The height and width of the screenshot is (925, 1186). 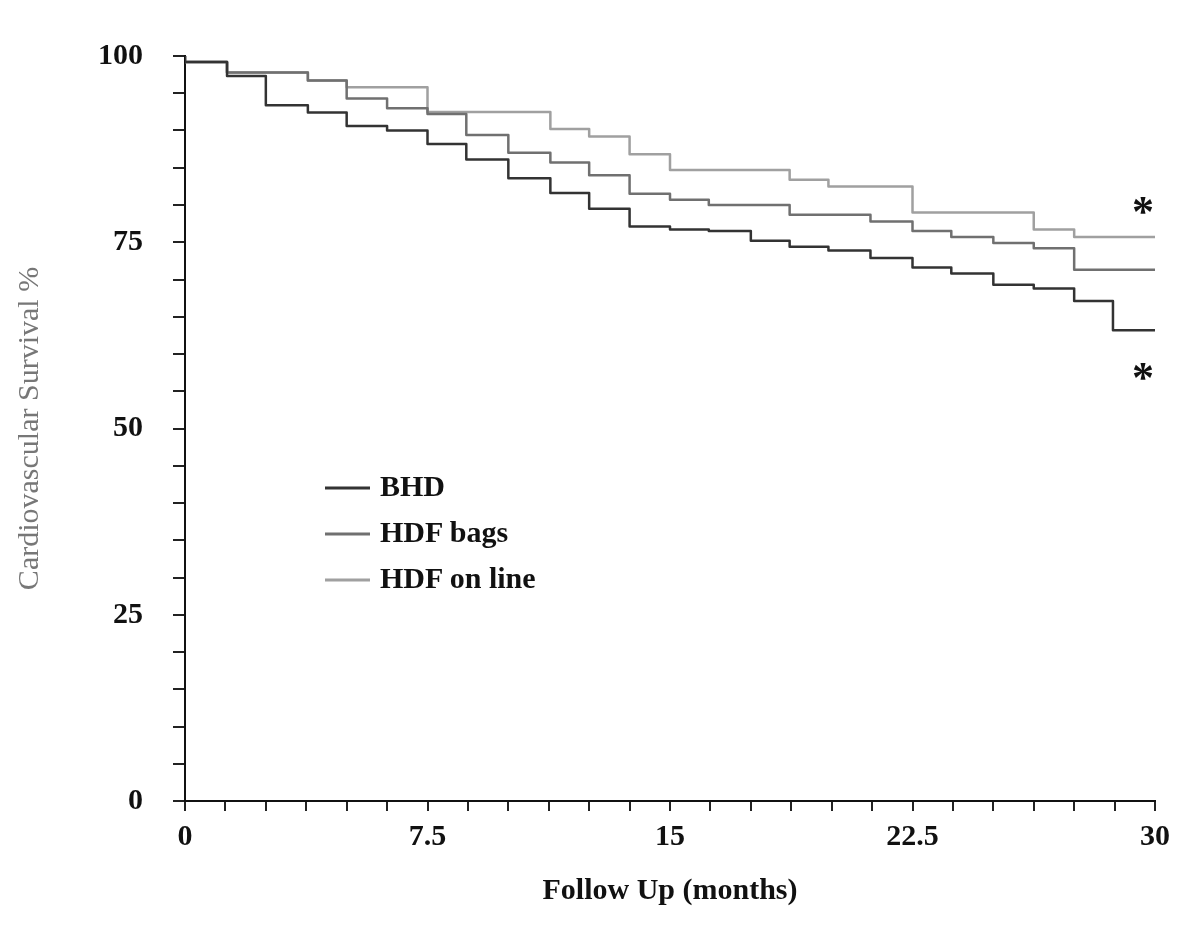 I want to click on y-tick-label: 0, so click(x=135, y=798).